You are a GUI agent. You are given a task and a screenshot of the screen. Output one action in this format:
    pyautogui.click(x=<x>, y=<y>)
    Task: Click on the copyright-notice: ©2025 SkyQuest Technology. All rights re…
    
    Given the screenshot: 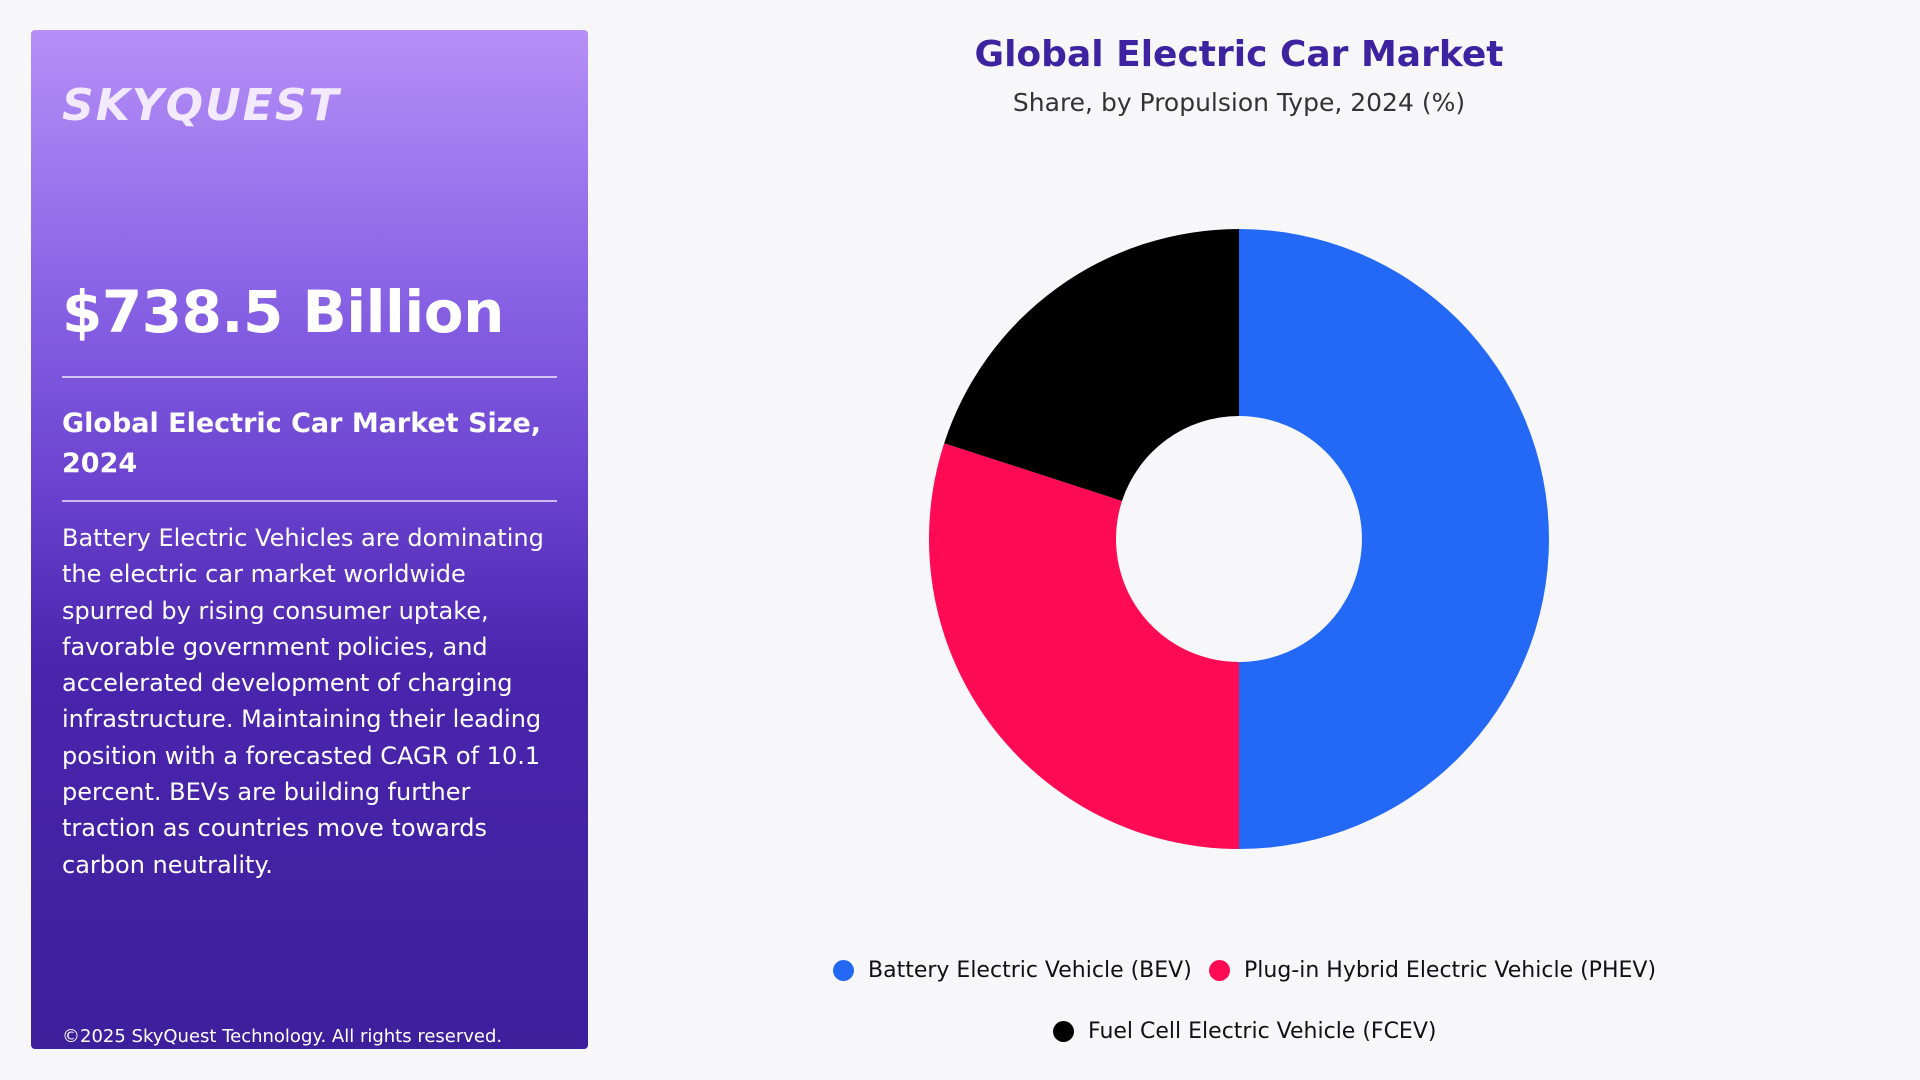 What is the action you would take?
    pyautogui.click(x=282, y=1036)
    